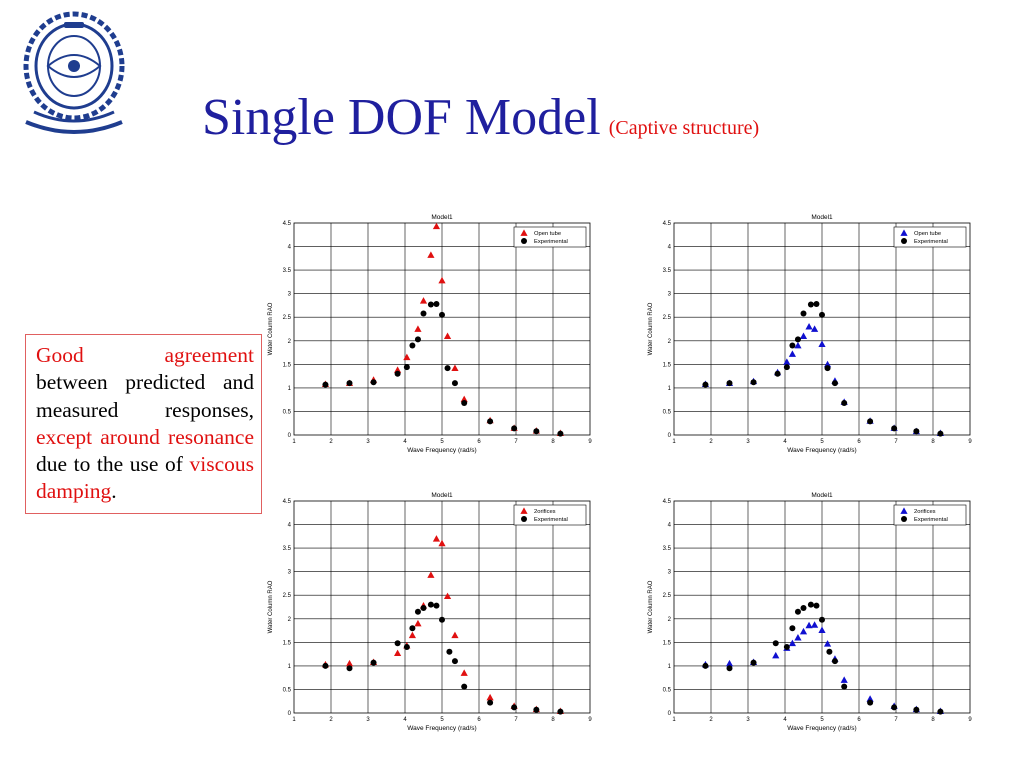 This screenshot has width=1024, height=768. Describe the element at coordinates (479, 442) in the screenshot. I see `x-tick-label: 6` at that location.